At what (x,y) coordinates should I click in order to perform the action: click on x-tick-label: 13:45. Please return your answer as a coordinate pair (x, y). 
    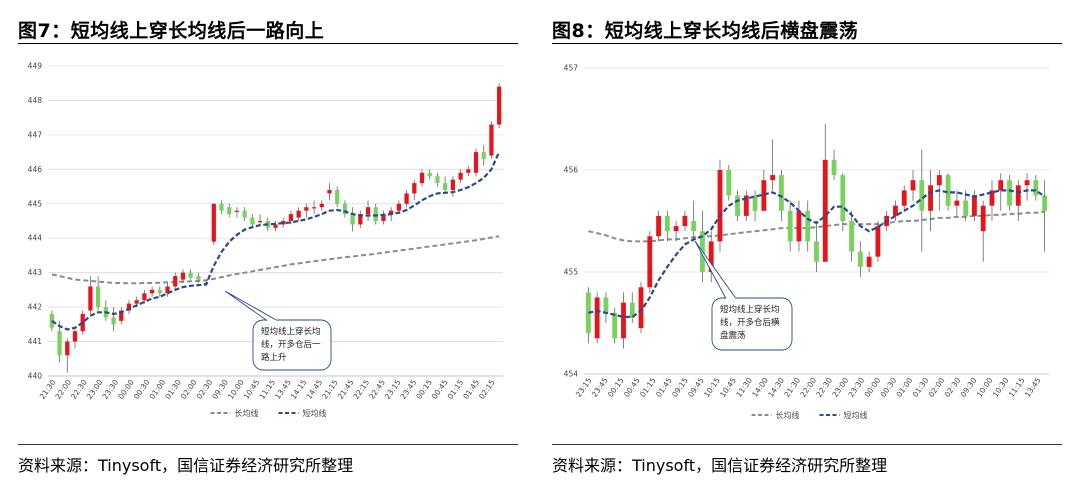
    Looking at the image, I should click on (1033, 387).